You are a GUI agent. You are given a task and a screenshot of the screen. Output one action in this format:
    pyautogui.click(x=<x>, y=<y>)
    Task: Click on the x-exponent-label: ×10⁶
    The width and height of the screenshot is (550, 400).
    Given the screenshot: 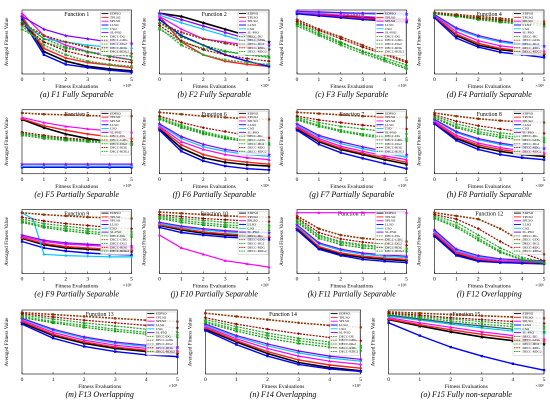 What is the action you would take?
    pyautogui.click(x=539, y=185)
    